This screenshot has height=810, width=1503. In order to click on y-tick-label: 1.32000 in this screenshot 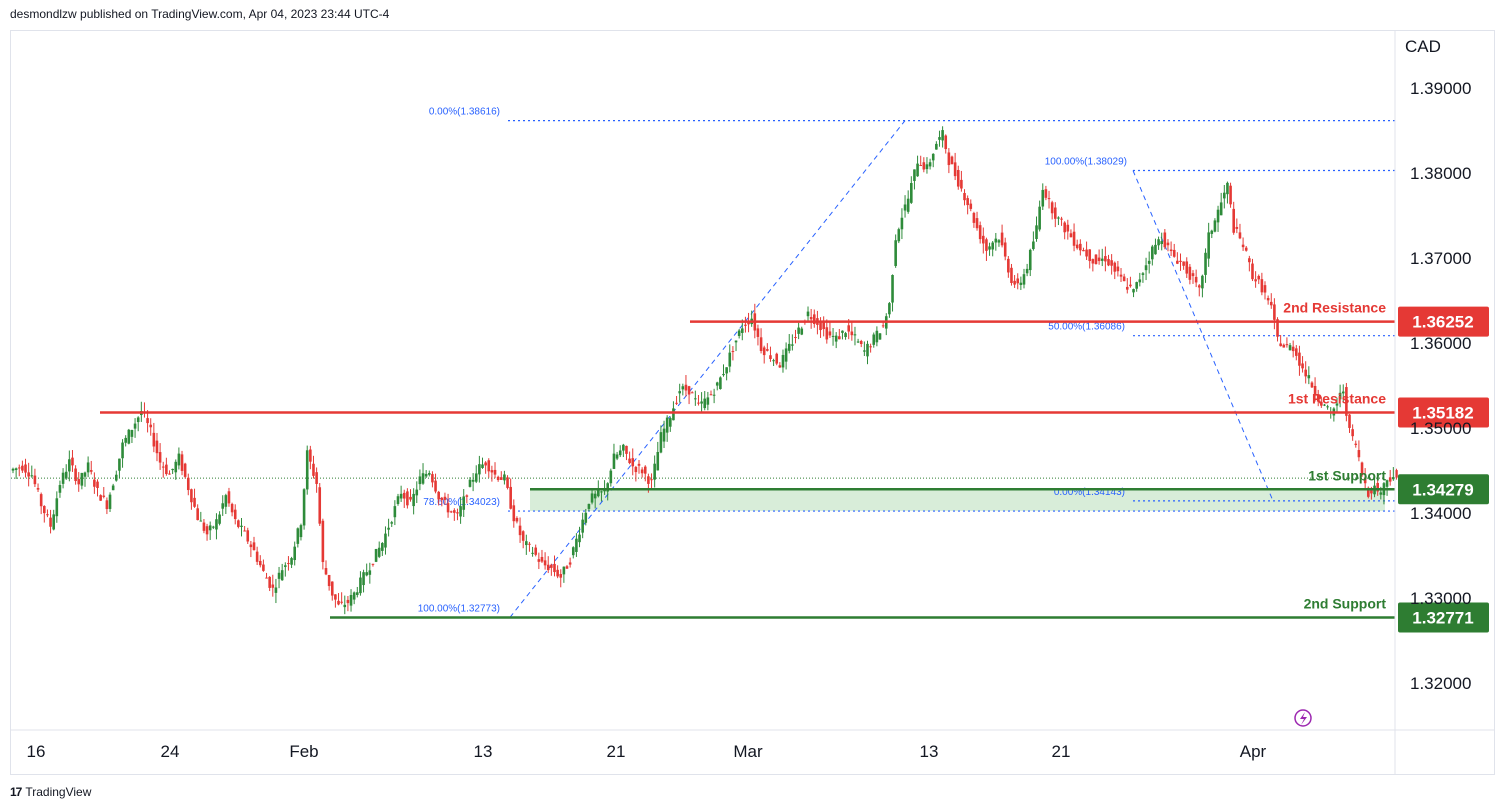, I will do `click(1440, 683)`.